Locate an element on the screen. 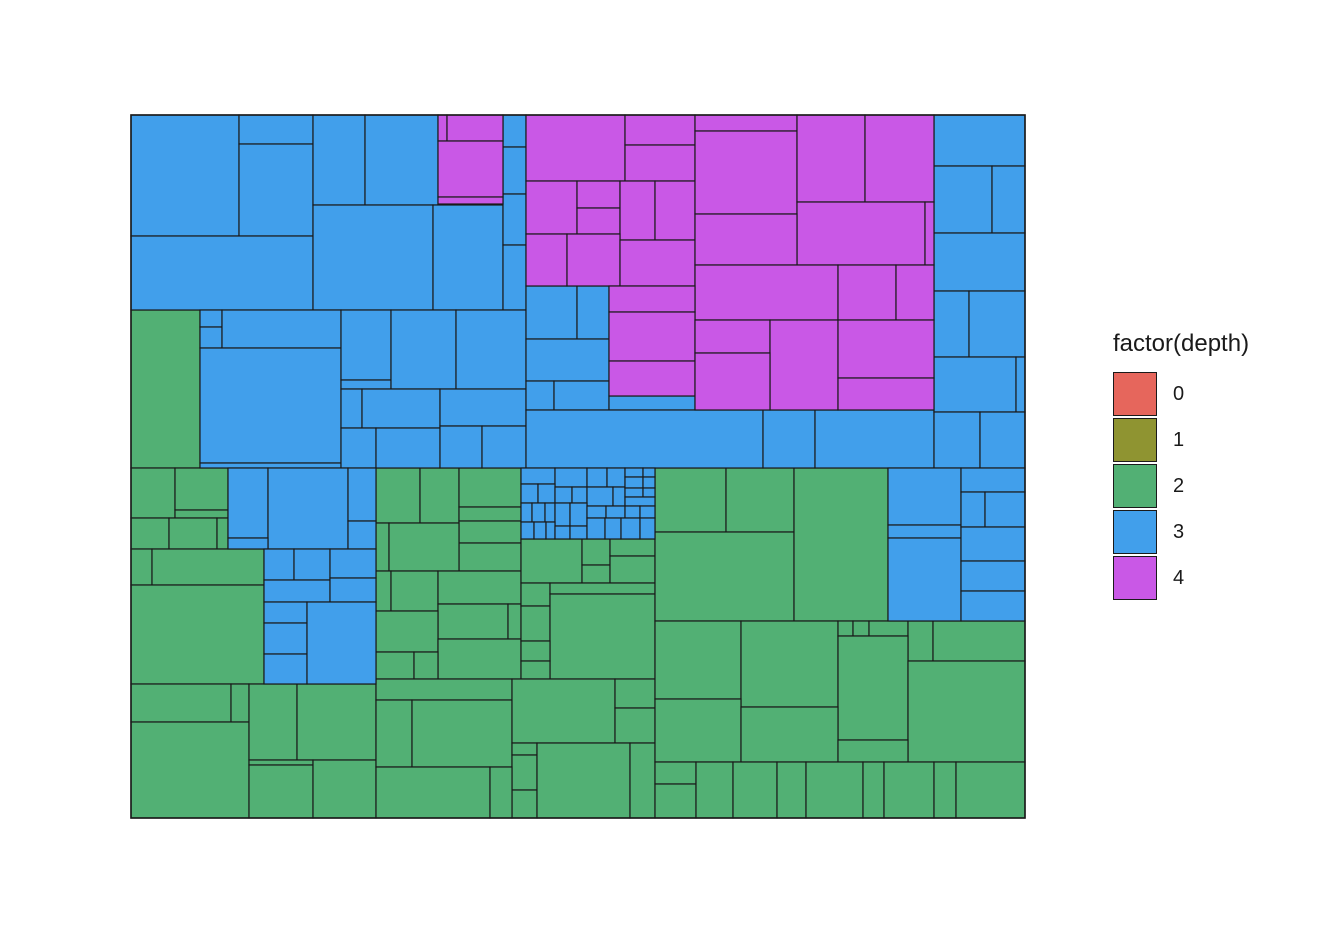 The height and width of the screenshot is (940, 1344). legend-item-0: 0 is located at coordinates (1181, 395).